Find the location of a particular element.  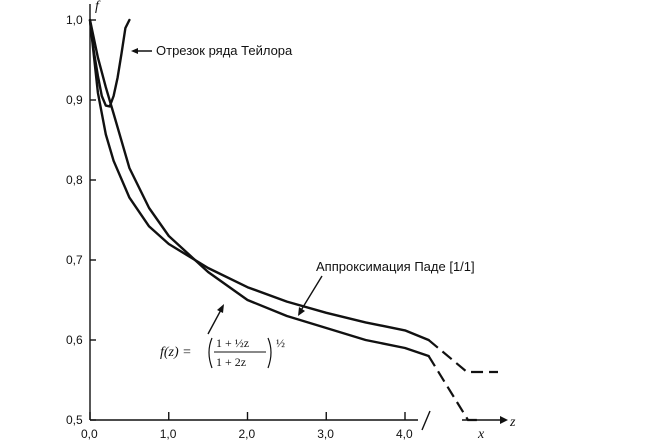

pade-approximation-label: Аппроксимация Паде [1/1] is located at coordinates (395, 266).